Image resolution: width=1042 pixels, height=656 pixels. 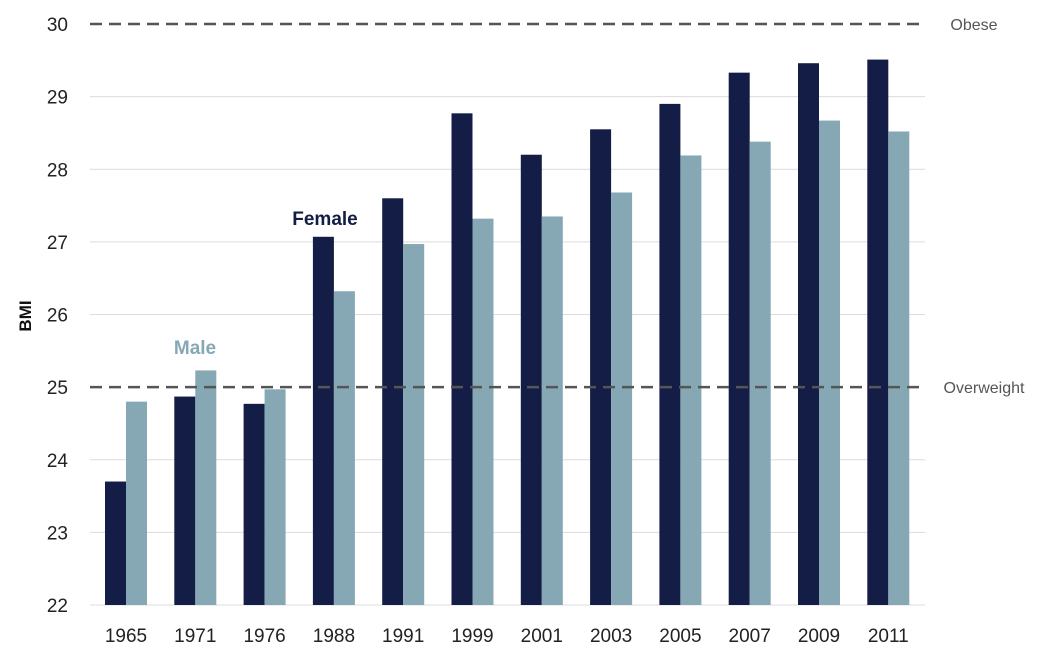 I want to click on x-tick-label: 1991, so click(x=403, y=636).